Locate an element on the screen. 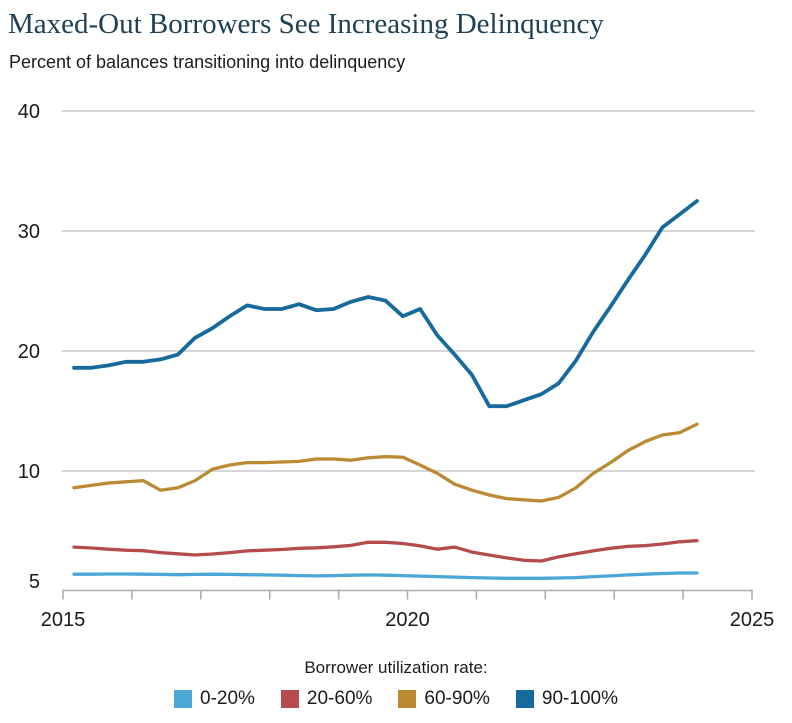 This screenshot has width=792, height=723. legend-item-60-90: 60-90% is located at coordinates (444, 699).